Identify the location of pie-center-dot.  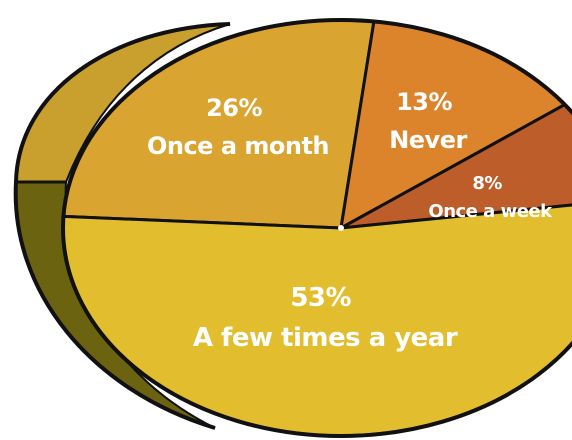
(341, 228).